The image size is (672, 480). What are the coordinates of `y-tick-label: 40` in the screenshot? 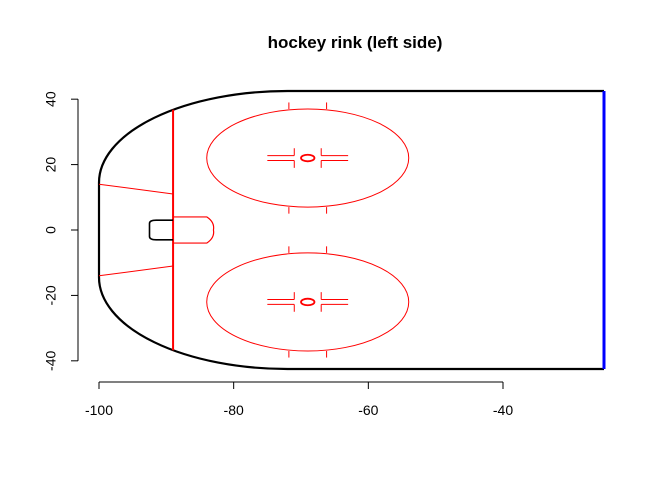 It's located at (51, 99).